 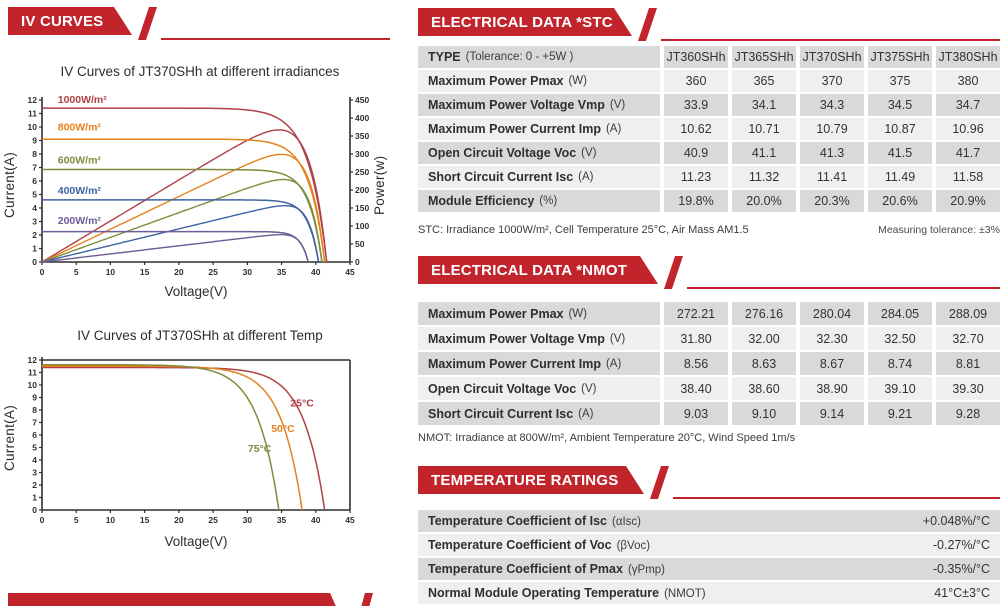 I want to click on cell-value: 360, so click(x=696, y=81).